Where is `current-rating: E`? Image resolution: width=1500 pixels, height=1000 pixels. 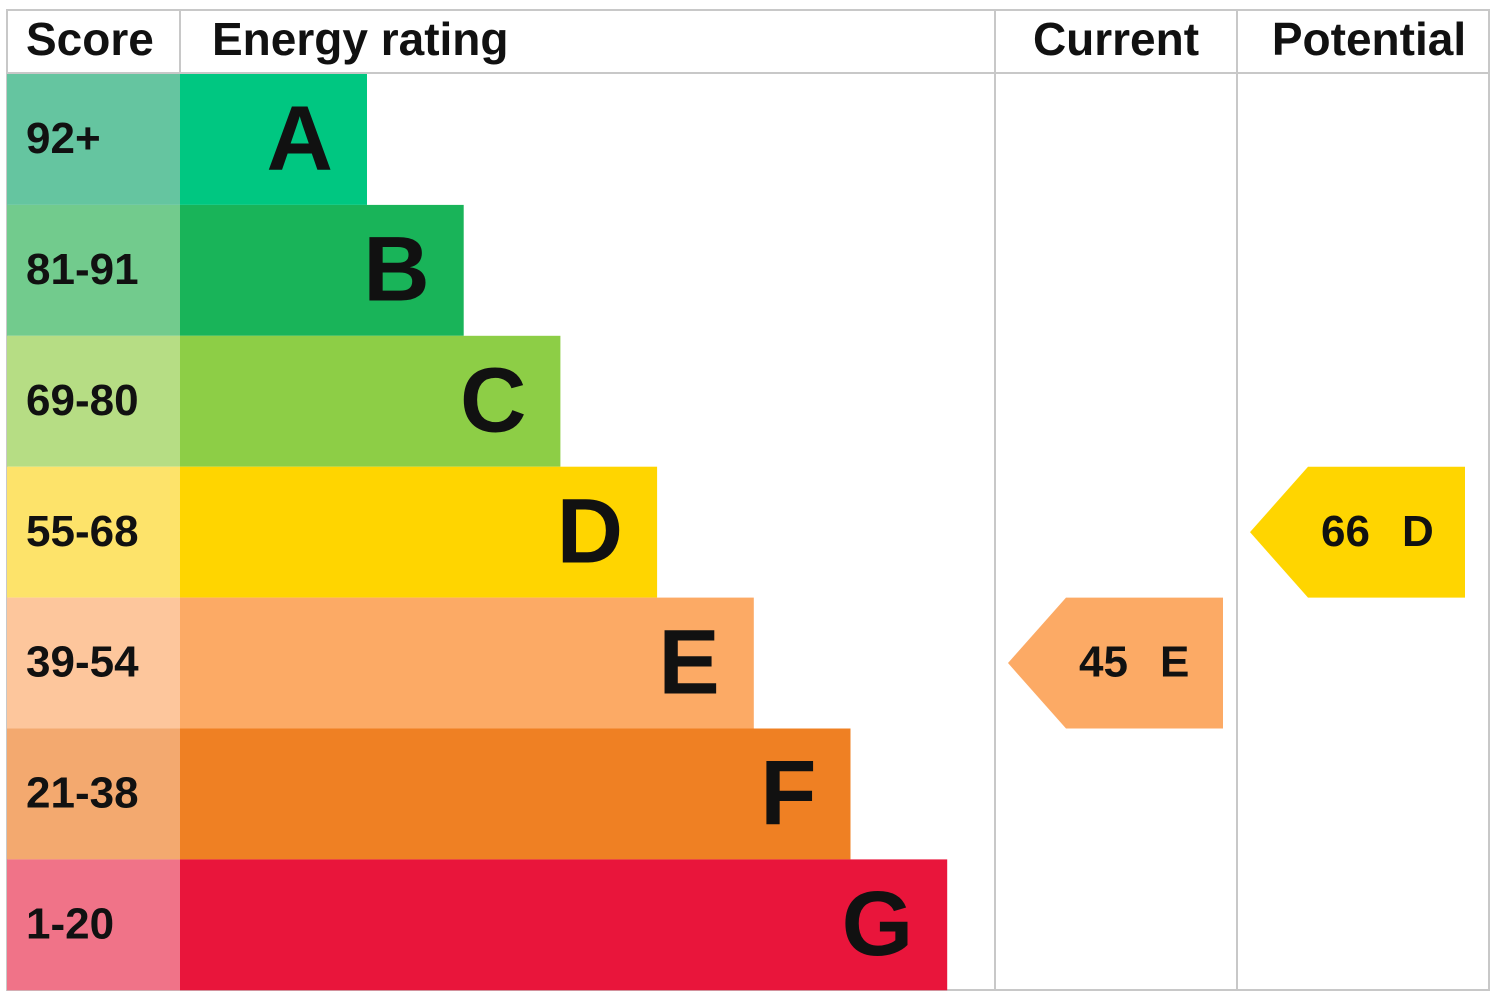 current-rating: E is located at coordinates (1174, 662).